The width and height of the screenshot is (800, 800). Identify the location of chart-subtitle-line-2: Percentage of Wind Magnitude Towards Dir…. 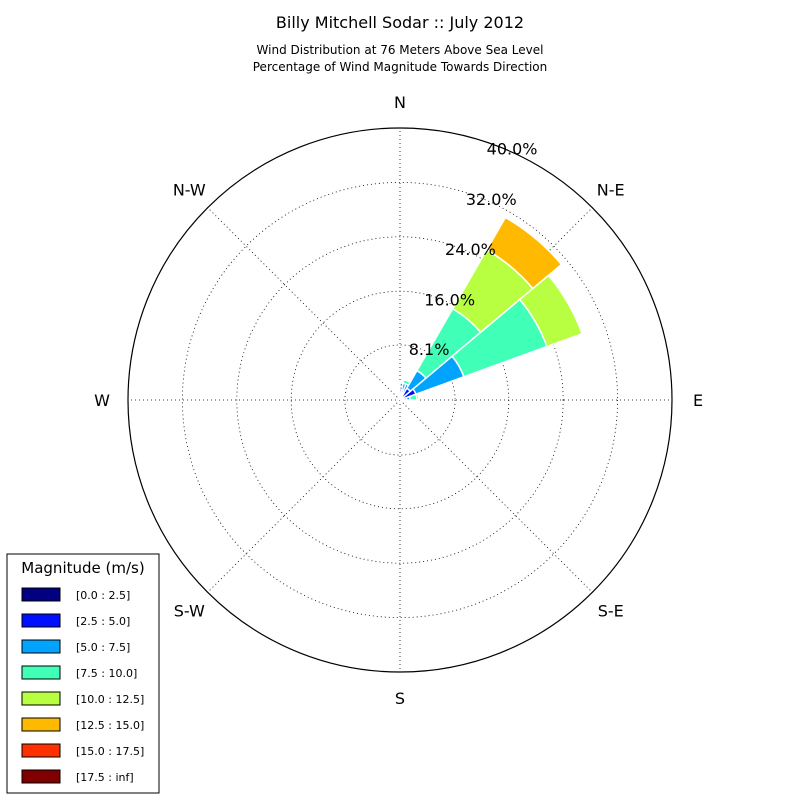
(400, 67).